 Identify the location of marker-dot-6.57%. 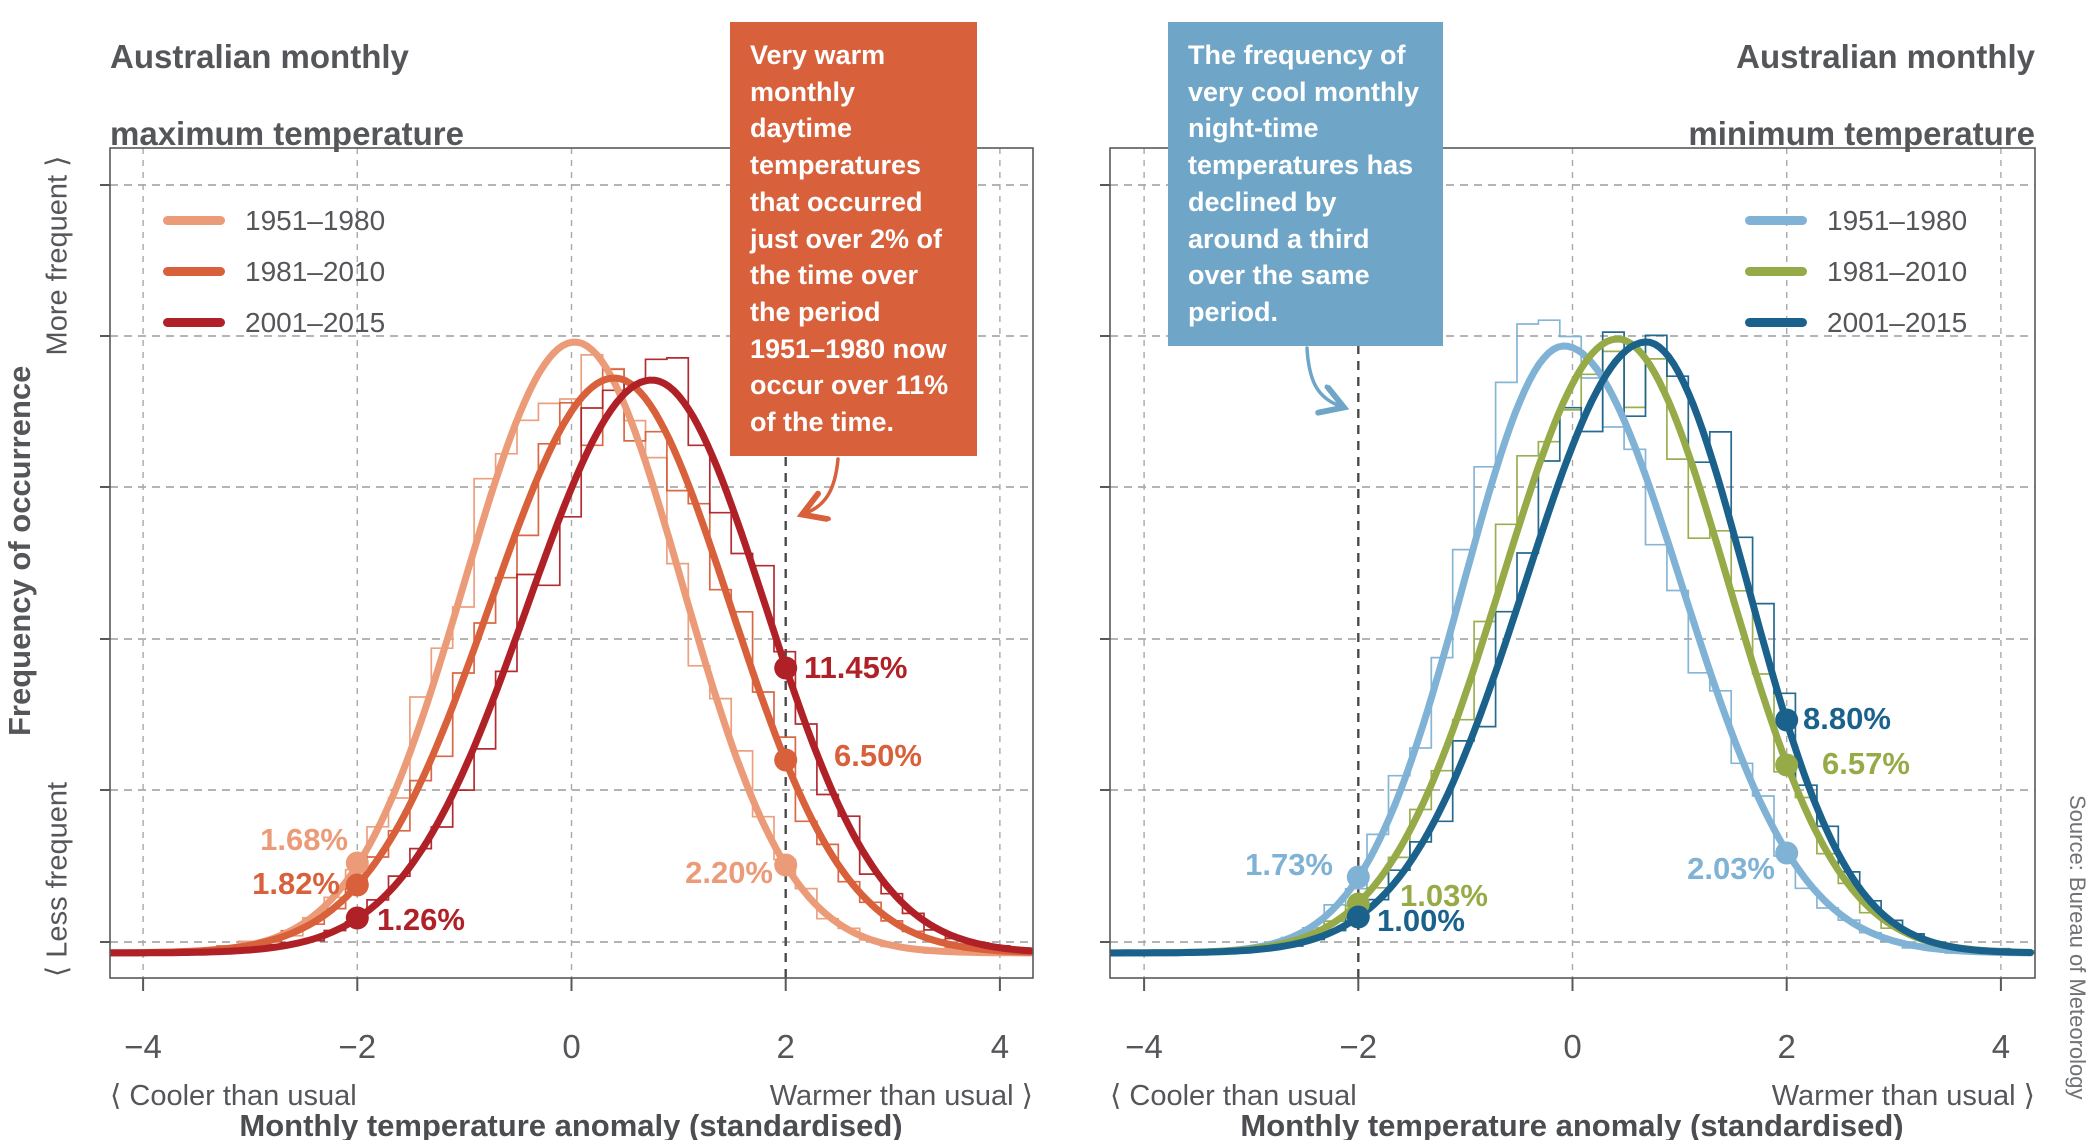
(1787, 765).